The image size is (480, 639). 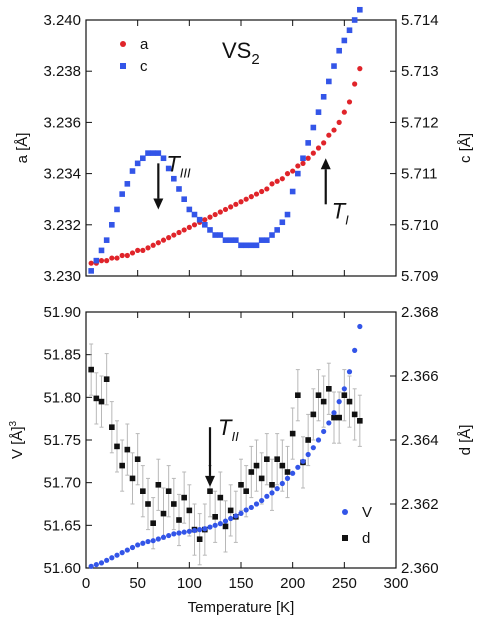 What do you see at coordinates (62, 122) in the screenshot?
I see `y-tick-label-left: 3.236` at bounding box center [62, 122].